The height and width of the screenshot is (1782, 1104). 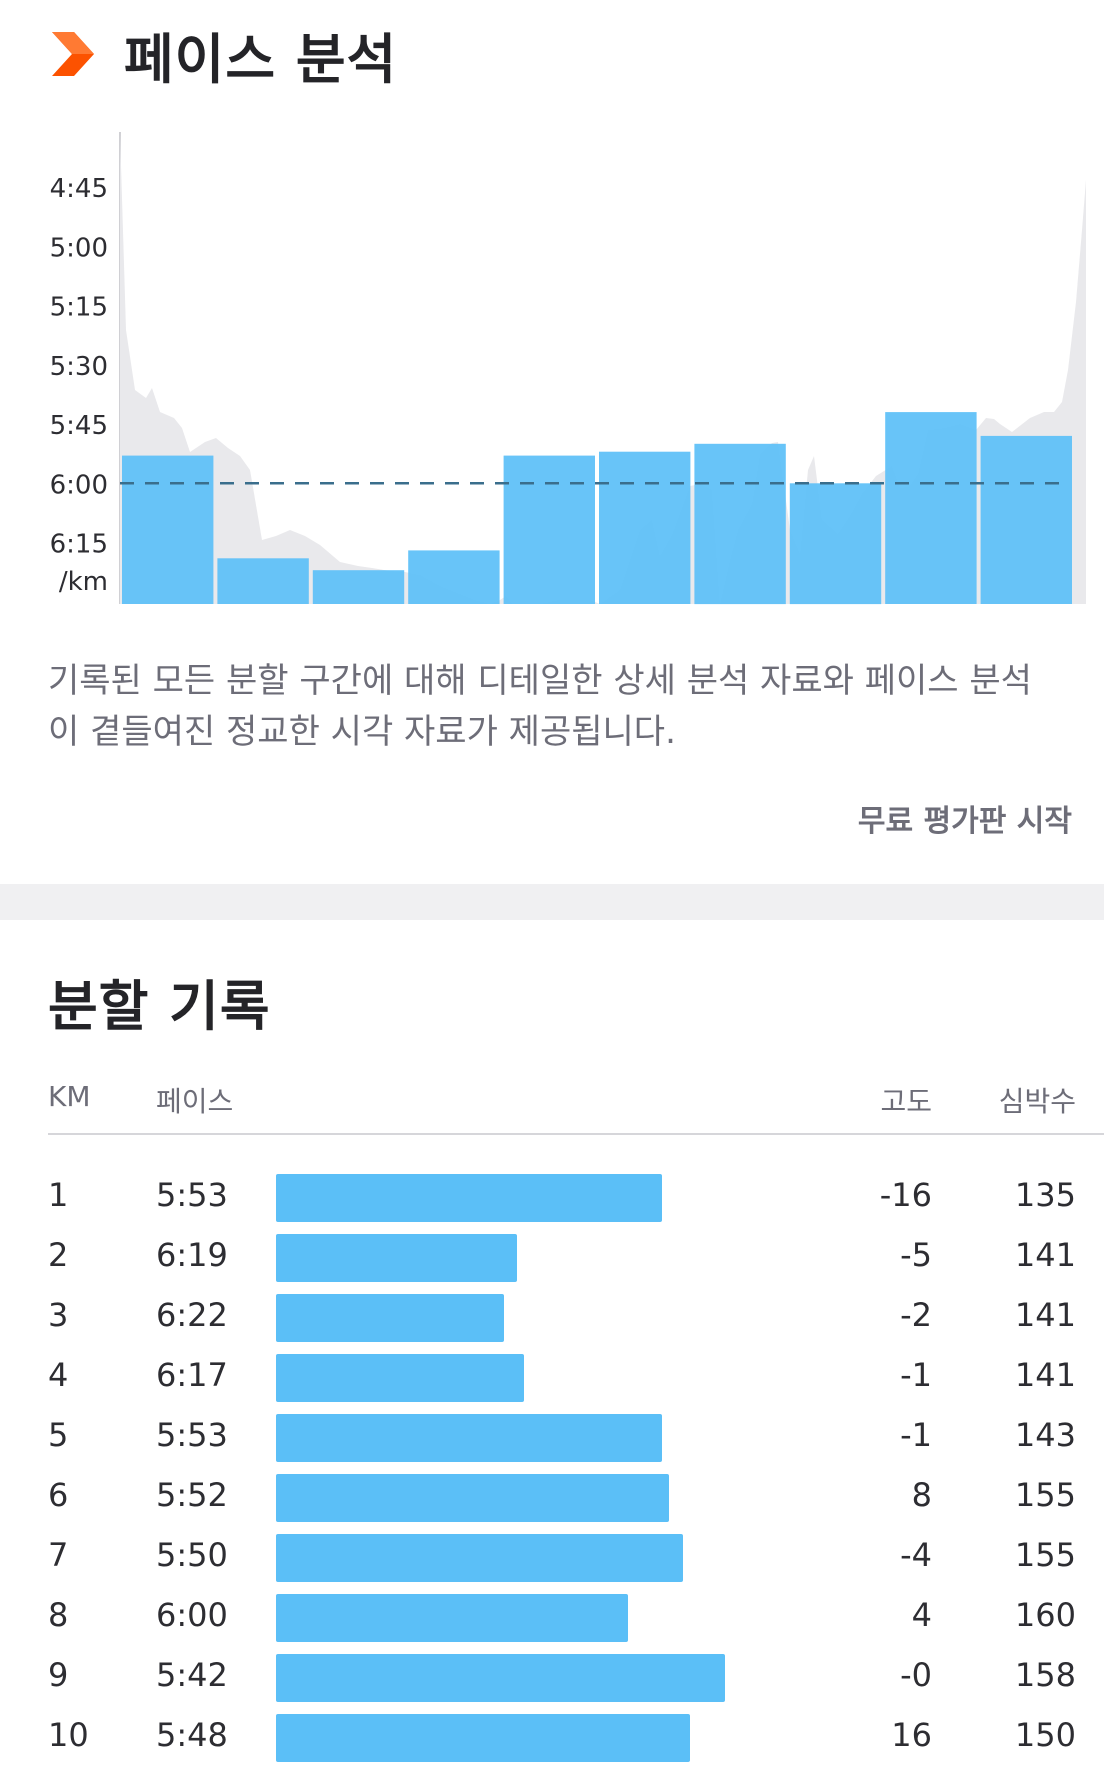 What do you see at coordinates (192, 1495) in the screenshot?
I see `split-pace: 5:52` at bounding box center [192, 1495].